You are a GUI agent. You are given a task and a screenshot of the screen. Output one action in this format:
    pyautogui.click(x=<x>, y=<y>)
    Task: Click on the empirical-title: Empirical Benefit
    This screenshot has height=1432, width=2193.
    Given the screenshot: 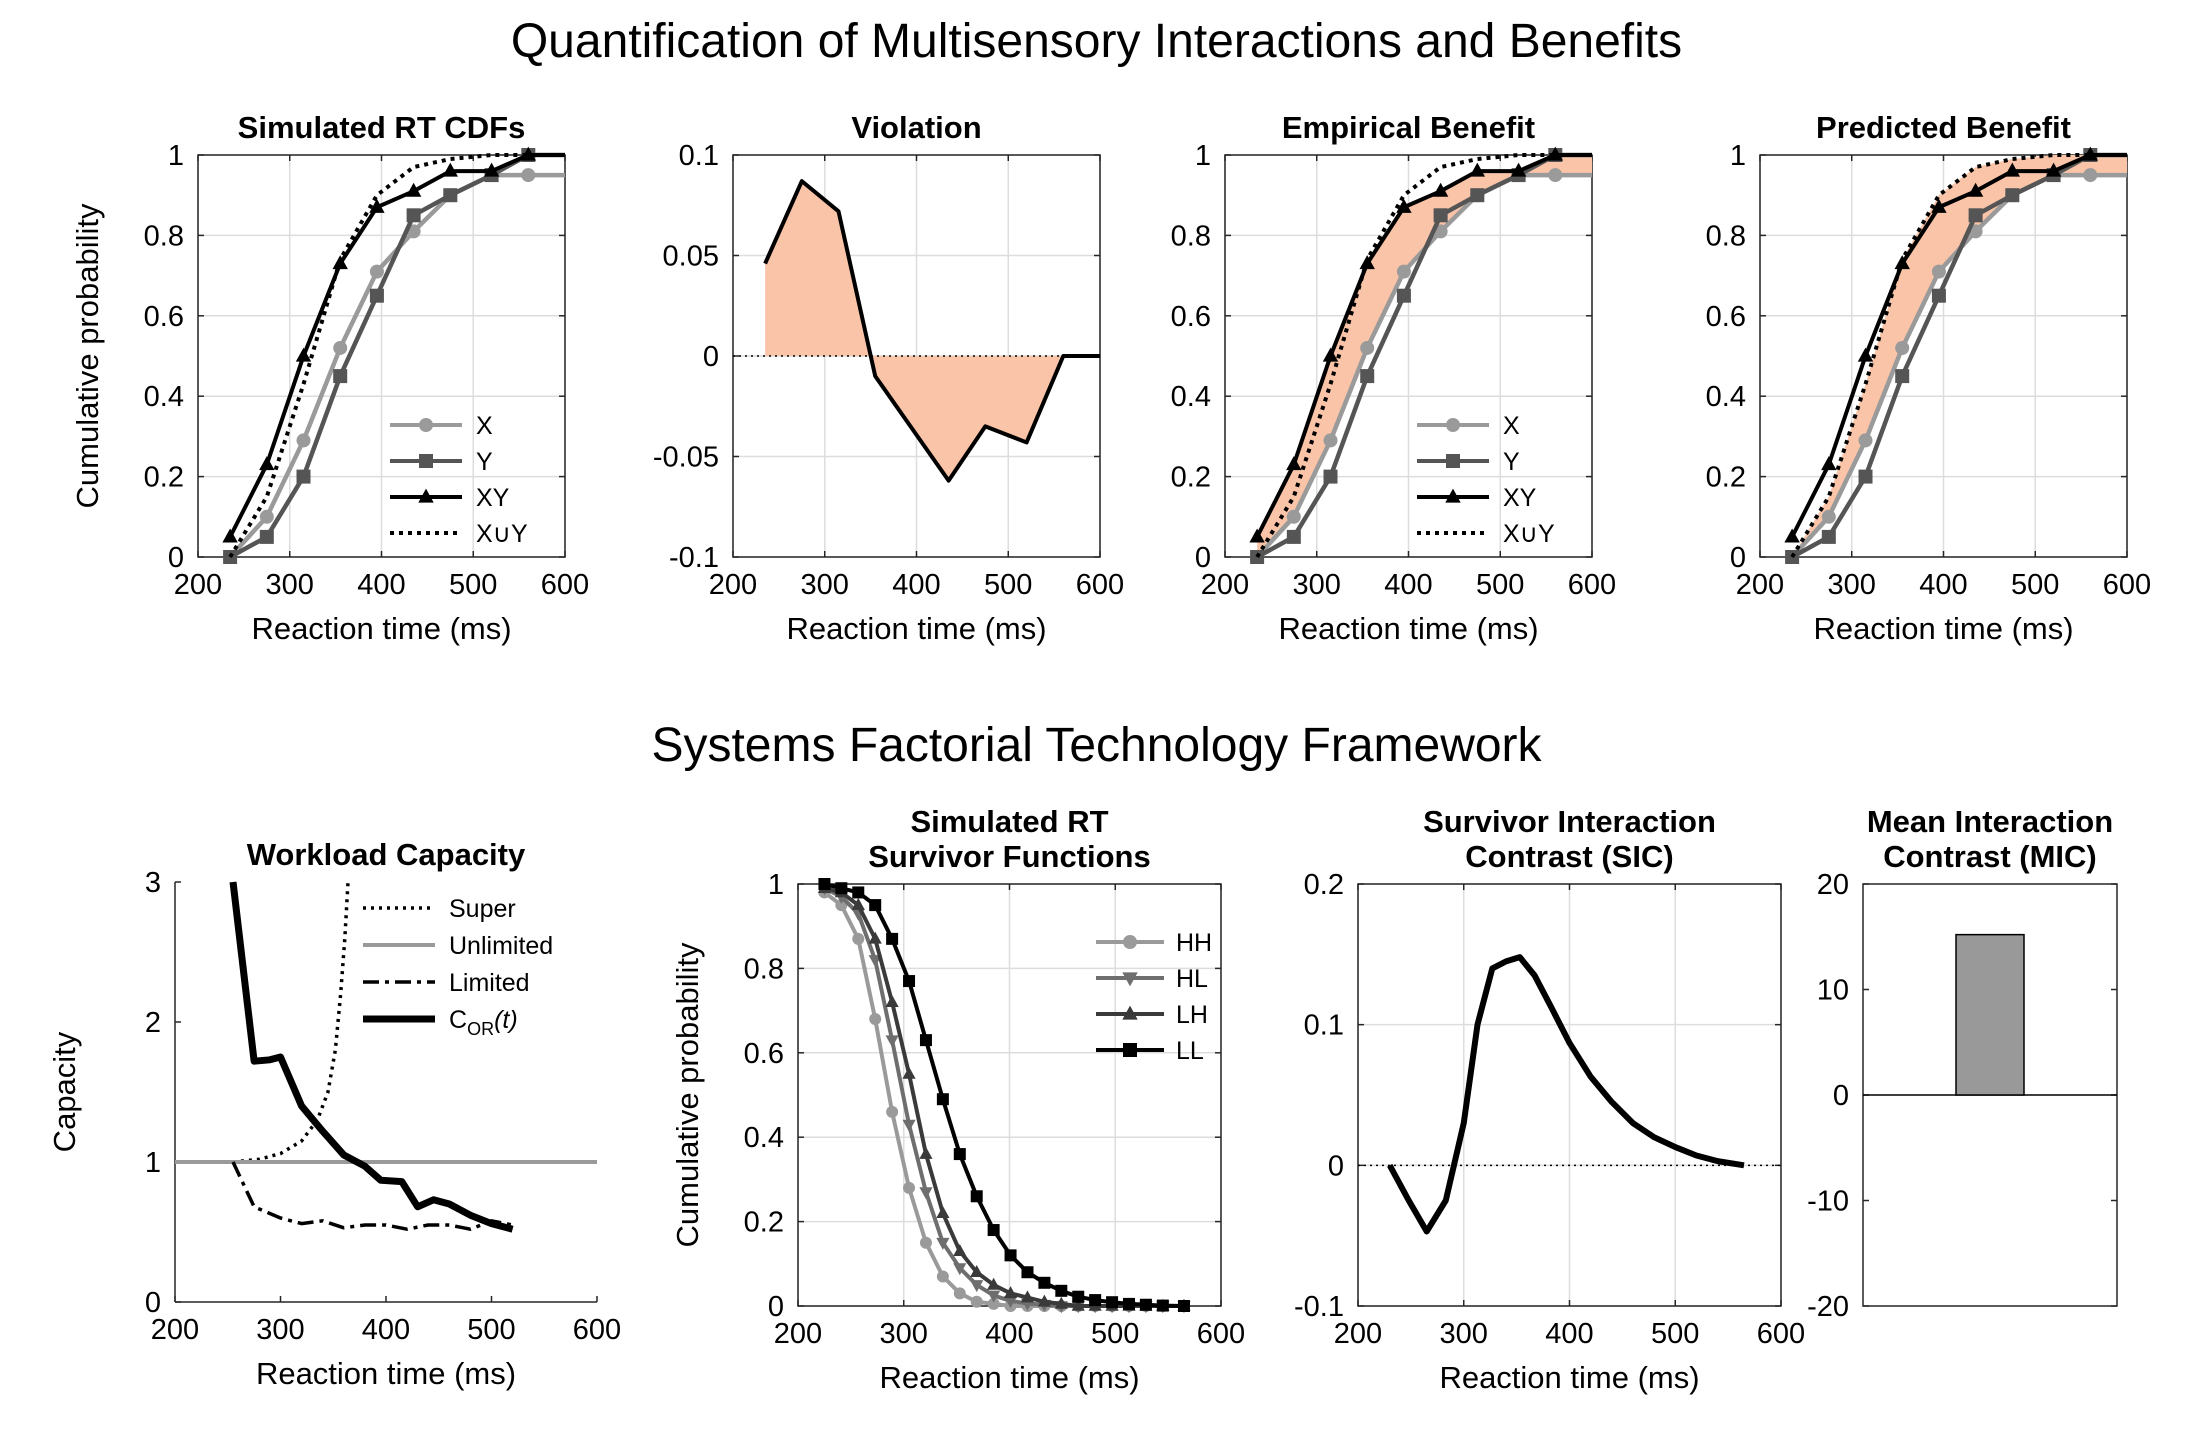 What is the action you would take?
    pyautogui.click(x=1408, y=127)
    